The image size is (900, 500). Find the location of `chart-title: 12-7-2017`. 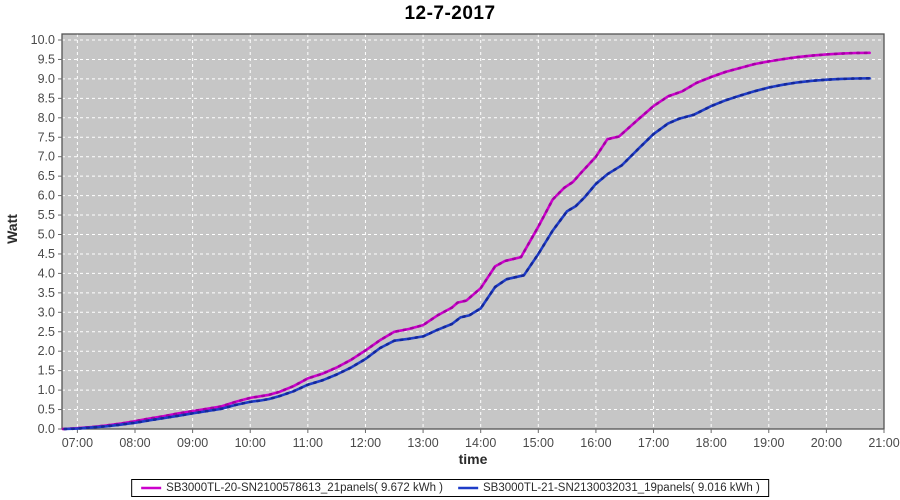

chart-title: 12-7-2017 is located at coordinates (450, 13).